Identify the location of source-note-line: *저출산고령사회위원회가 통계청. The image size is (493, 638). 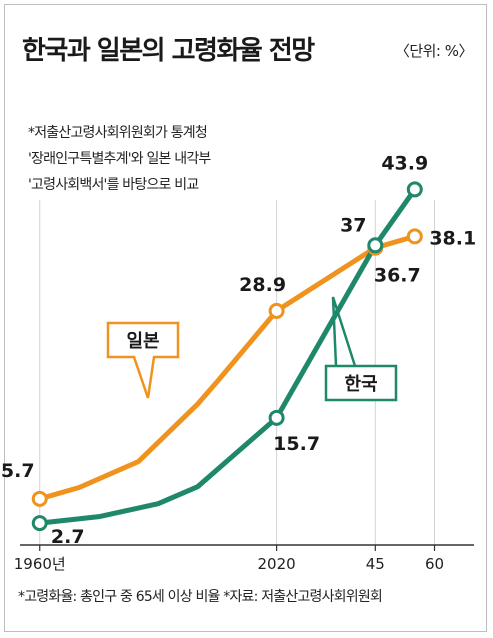
(118, 133).